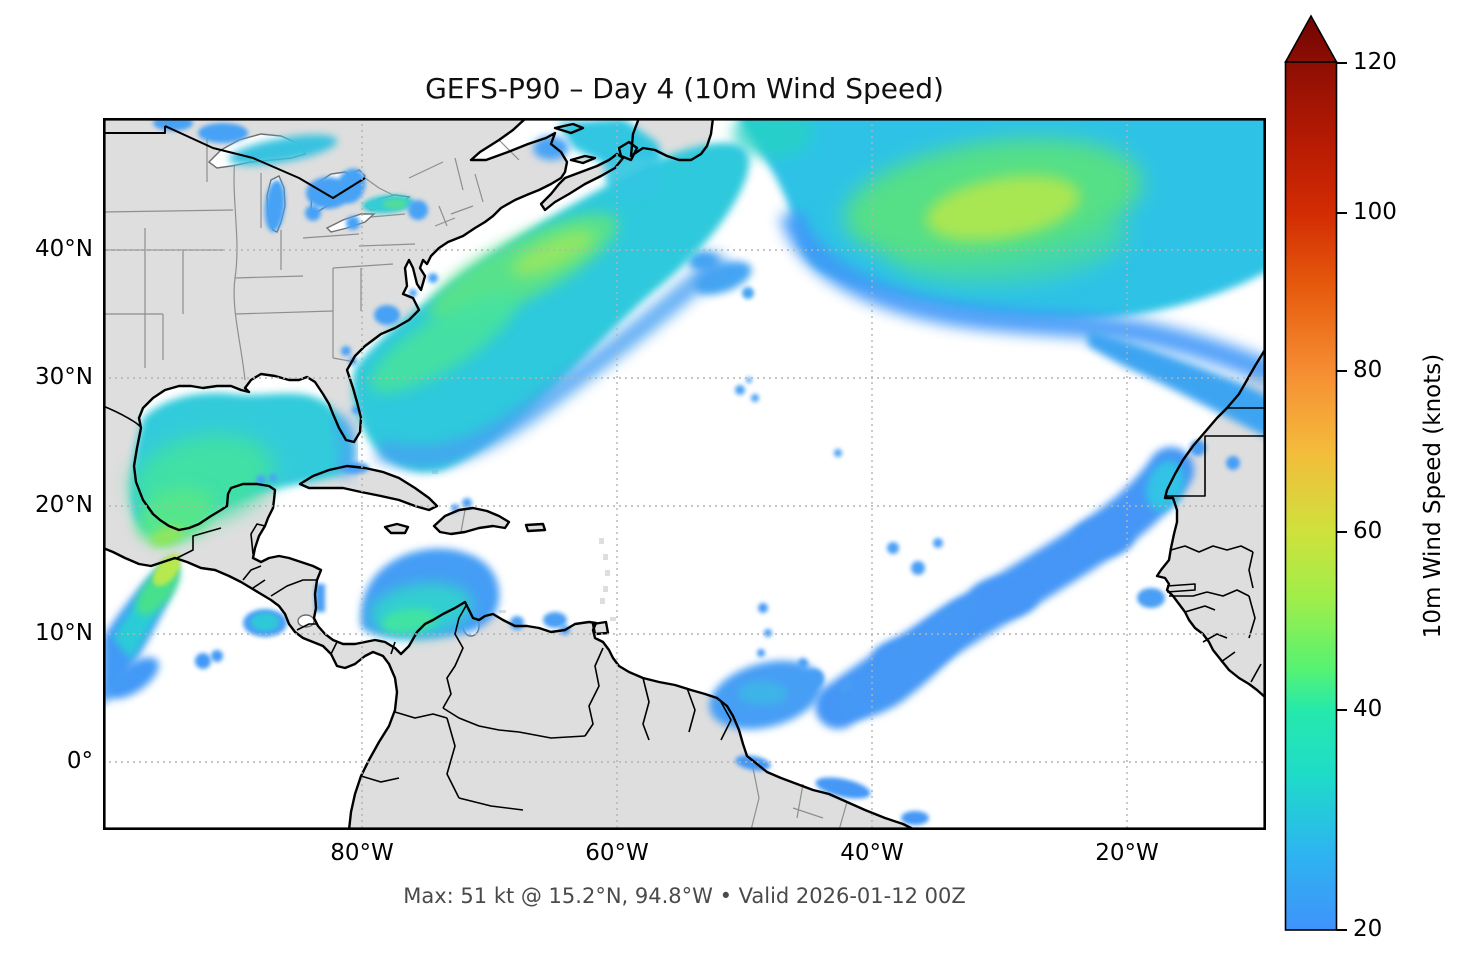  What do you see at coordinates (1368, 370) in the screenshot?
I see `colorbar-tick-label: 80` at bounding box center [1368, 370].